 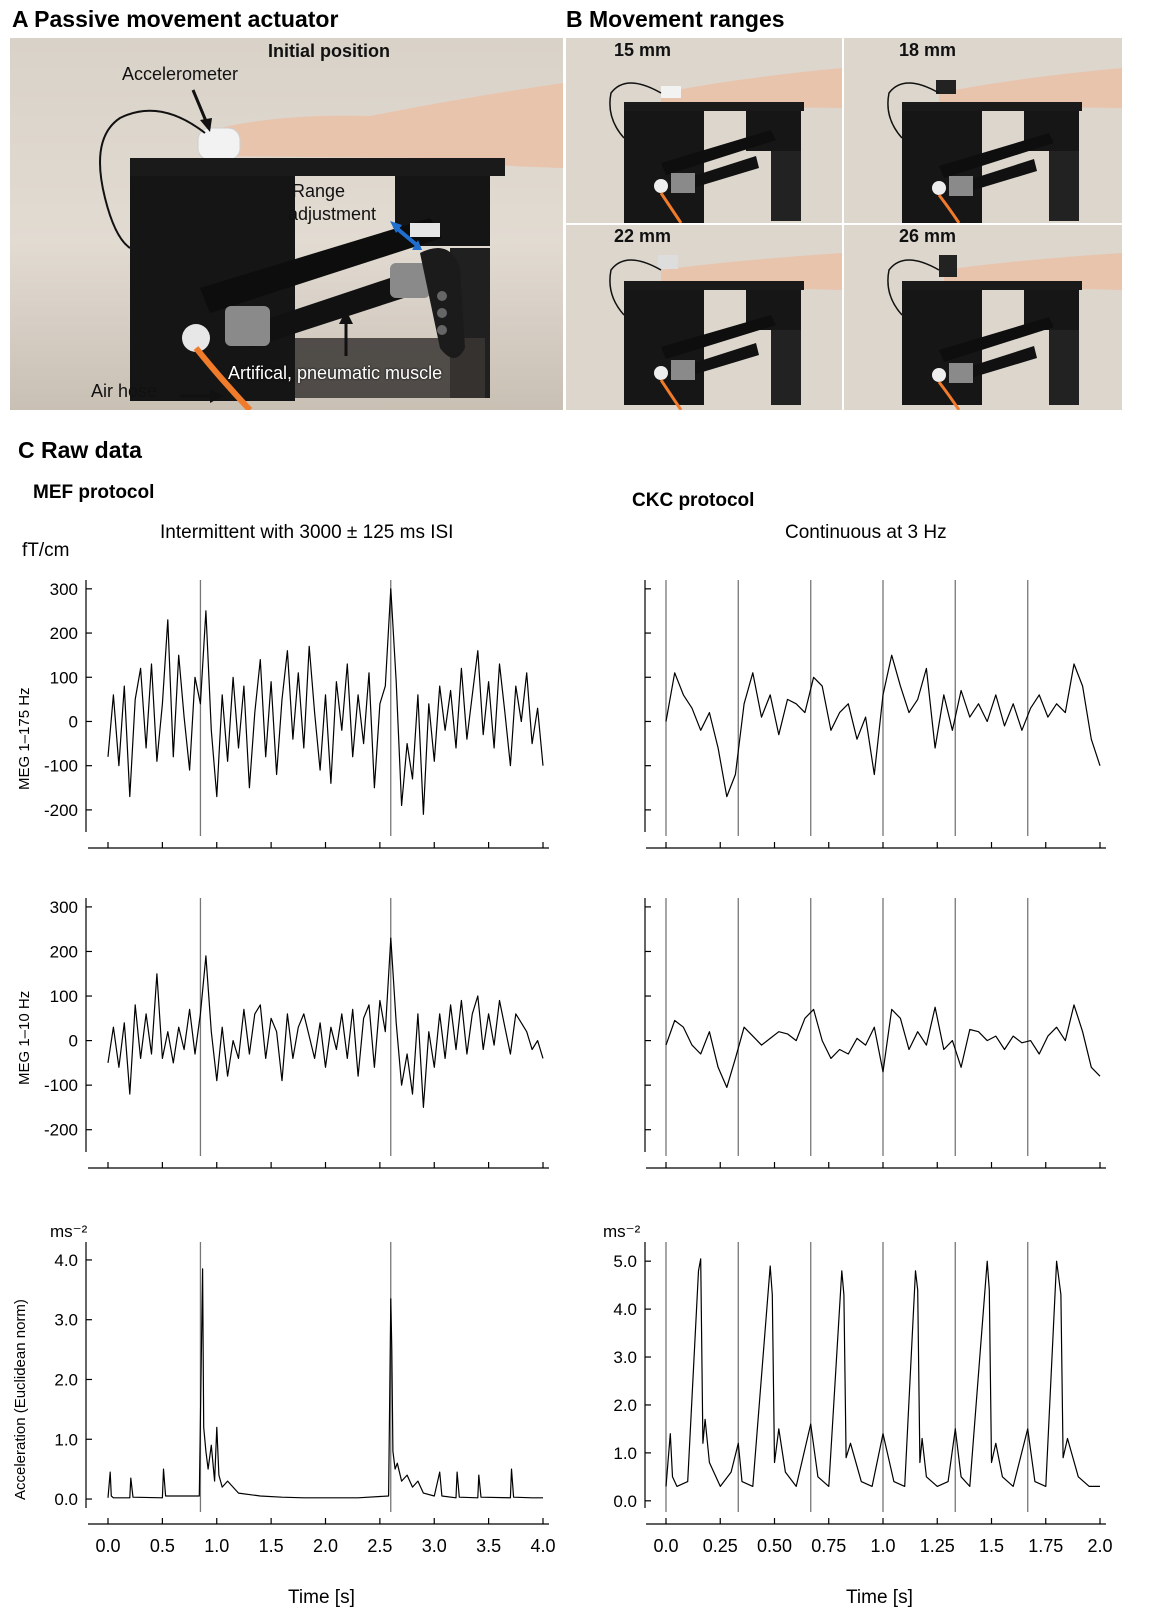 I want to click on ckc-meg-broadband-trace, so click(x=883, y=726).